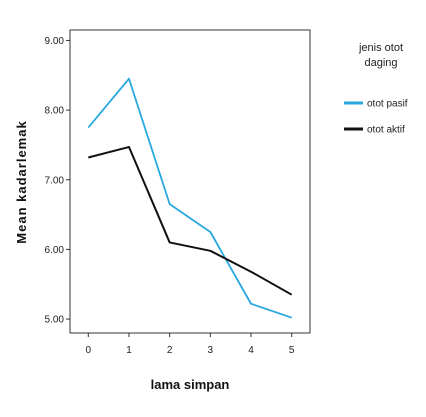 Image resolution: width=426 pixels, height=417 pixels. I want to click on y-tick-label: 9.00, so click(55, 41).